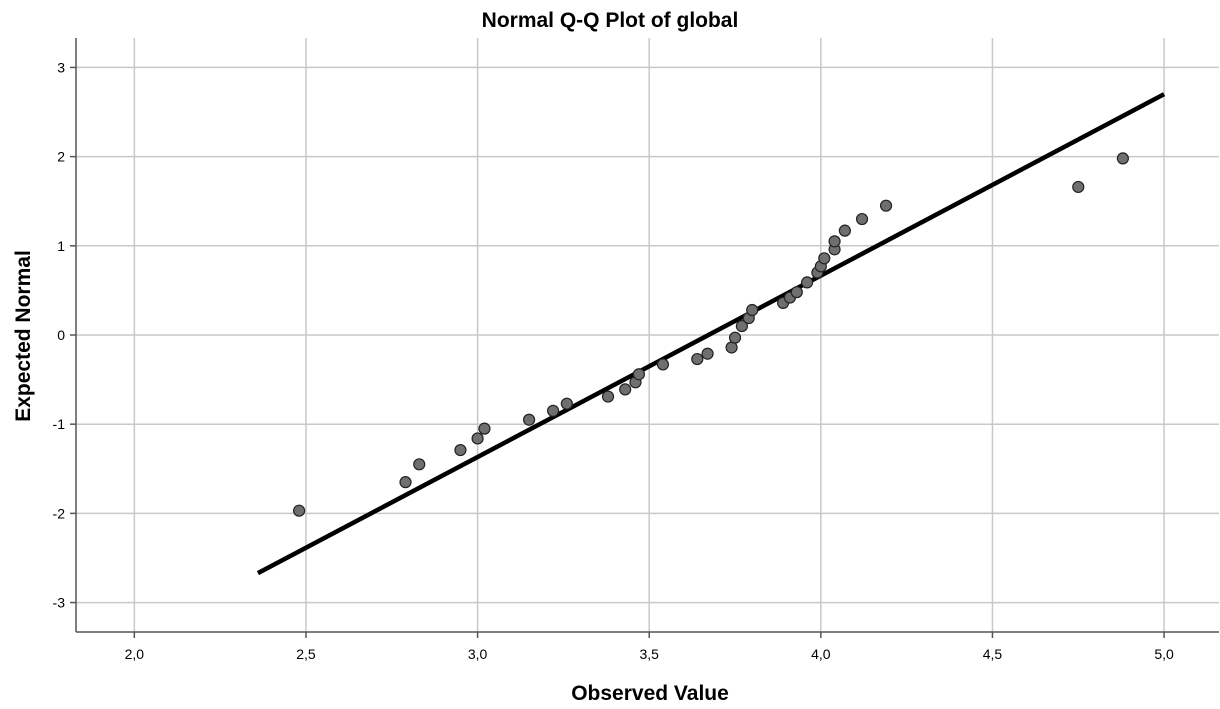 This screenshot has height=709, width=1220. What do you see at coordinates (306, 654) in the screenshot?
I see `x-tick-label: 2,5` at bounding box center [306, 654].